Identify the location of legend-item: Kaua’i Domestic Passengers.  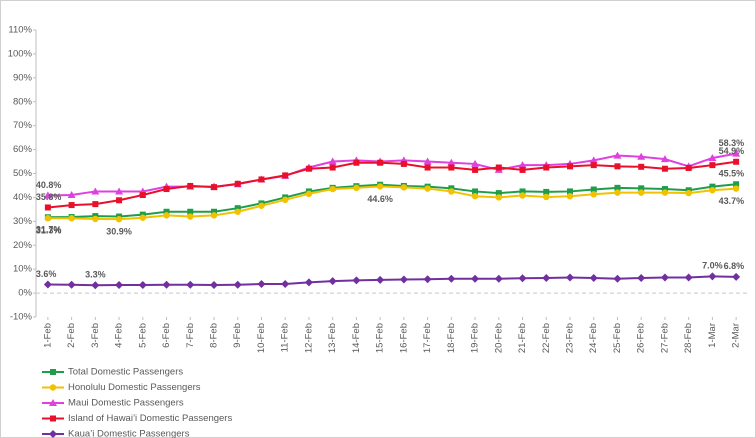
(116, 433).